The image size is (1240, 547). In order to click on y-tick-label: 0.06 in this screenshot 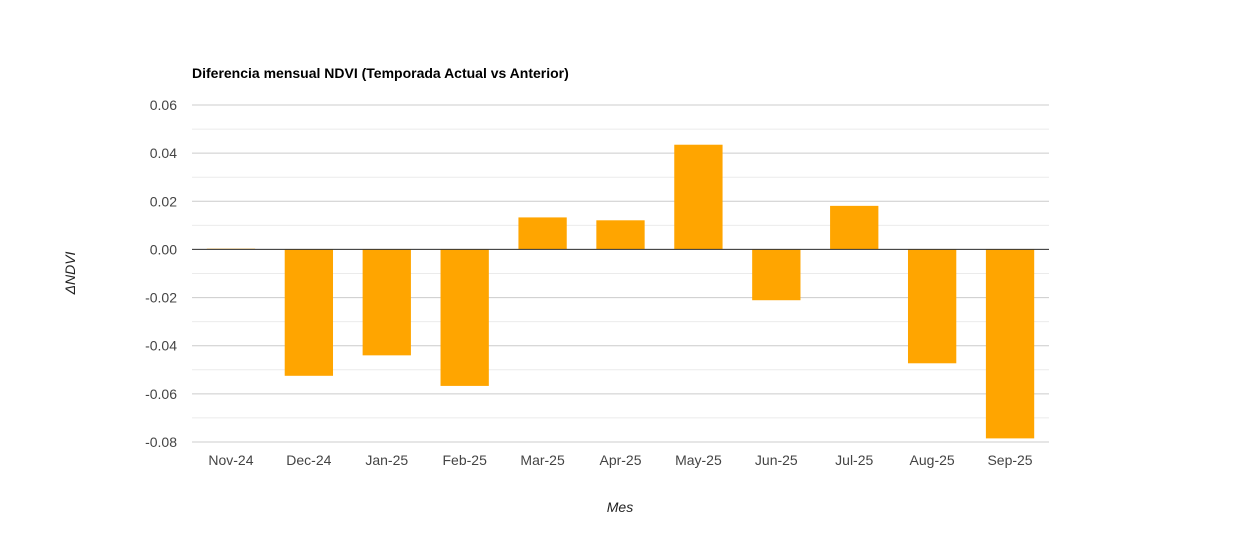, I will do `click(163, 105)`.